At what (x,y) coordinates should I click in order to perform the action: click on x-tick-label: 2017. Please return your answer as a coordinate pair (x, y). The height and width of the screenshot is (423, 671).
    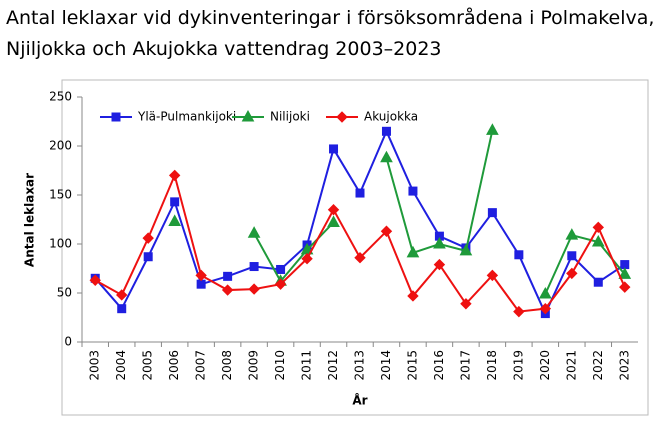
    Looking at the image, I should click on (465, 365).